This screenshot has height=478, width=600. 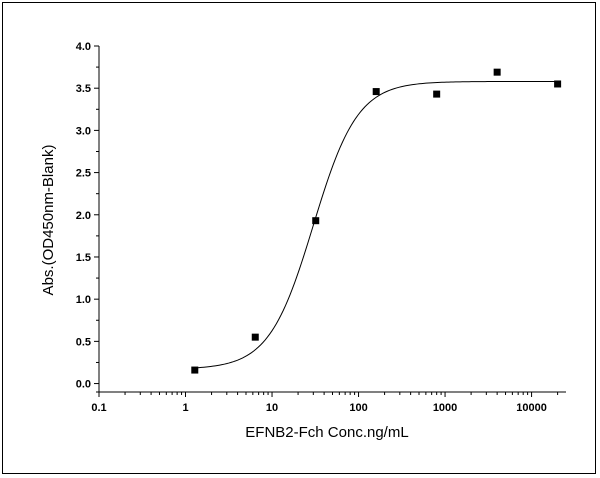 What do you see at coordinates (83, 258) in the screenshot?
I see `y-tick-label: 1.5` at bounding box center [83, 258].